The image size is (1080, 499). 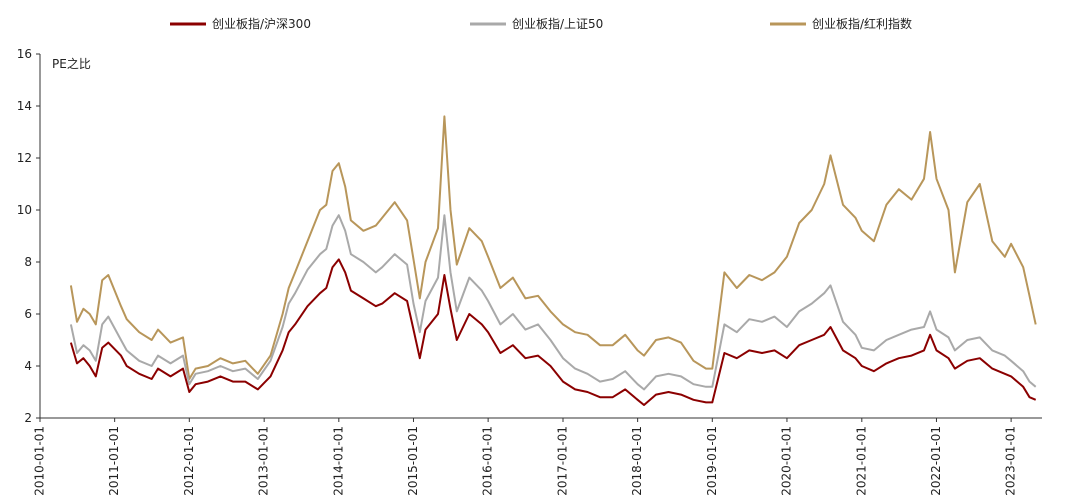 What do you see at coordinates (557, 23) in the screenshot?
I see `legend-label-1: 创业板指/上证50` at bounding box center [557, 23].